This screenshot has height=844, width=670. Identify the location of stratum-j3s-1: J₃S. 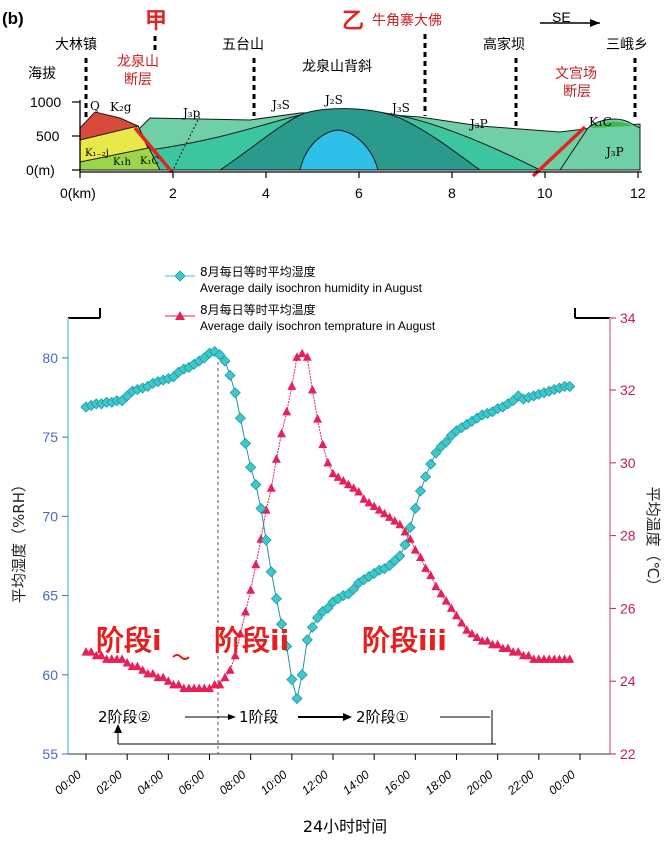
(280, 105).